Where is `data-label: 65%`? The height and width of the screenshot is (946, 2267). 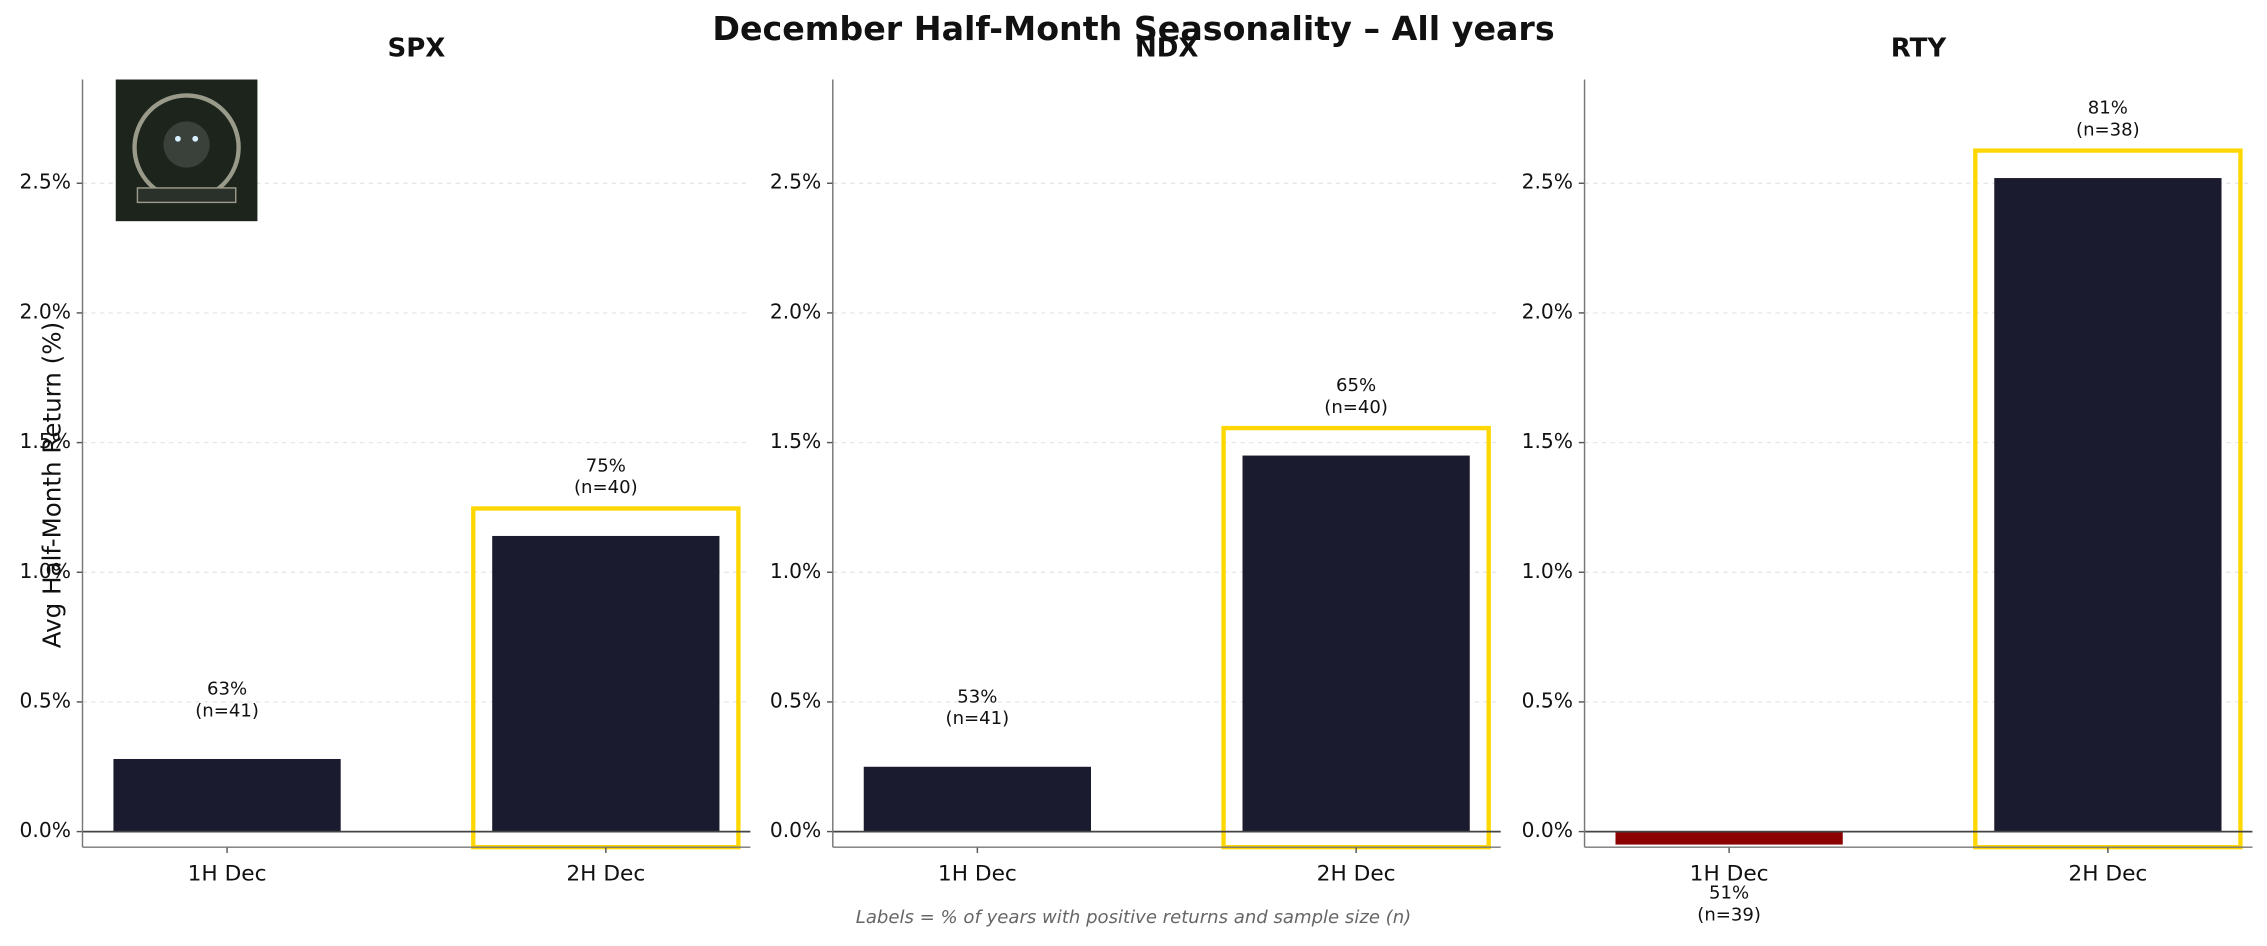
data-label: 65% is located at coordinates (1356, 385).